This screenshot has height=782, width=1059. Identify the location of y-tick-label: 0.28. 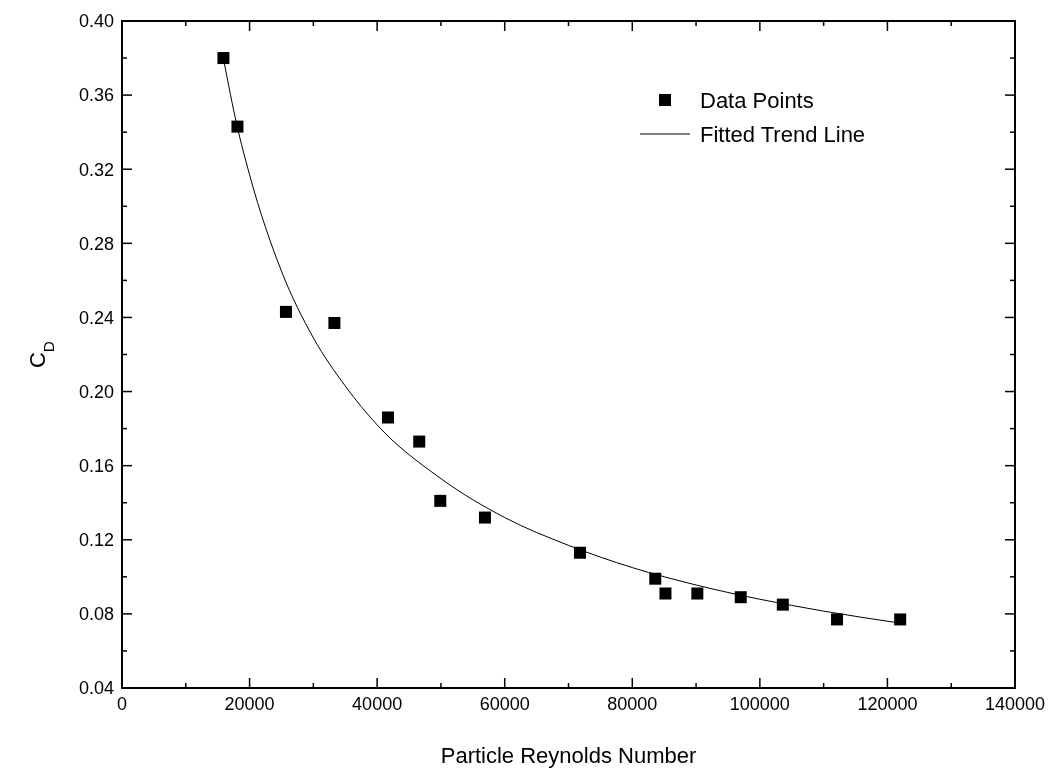
(96, 243).